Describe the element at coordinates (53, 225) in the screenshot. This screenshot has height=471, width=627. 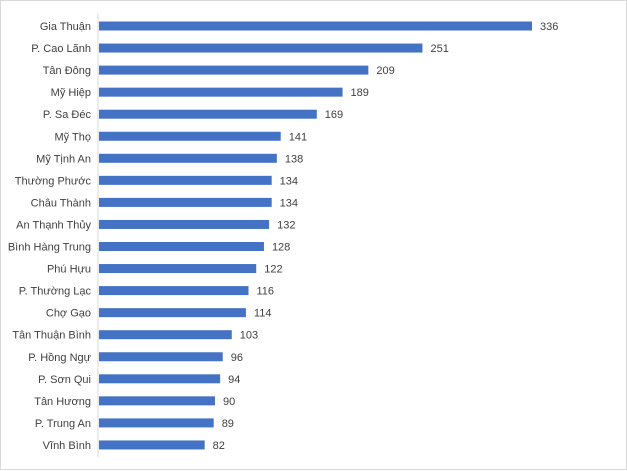
I see `category-label: An Thạnh Thủy` at that location.